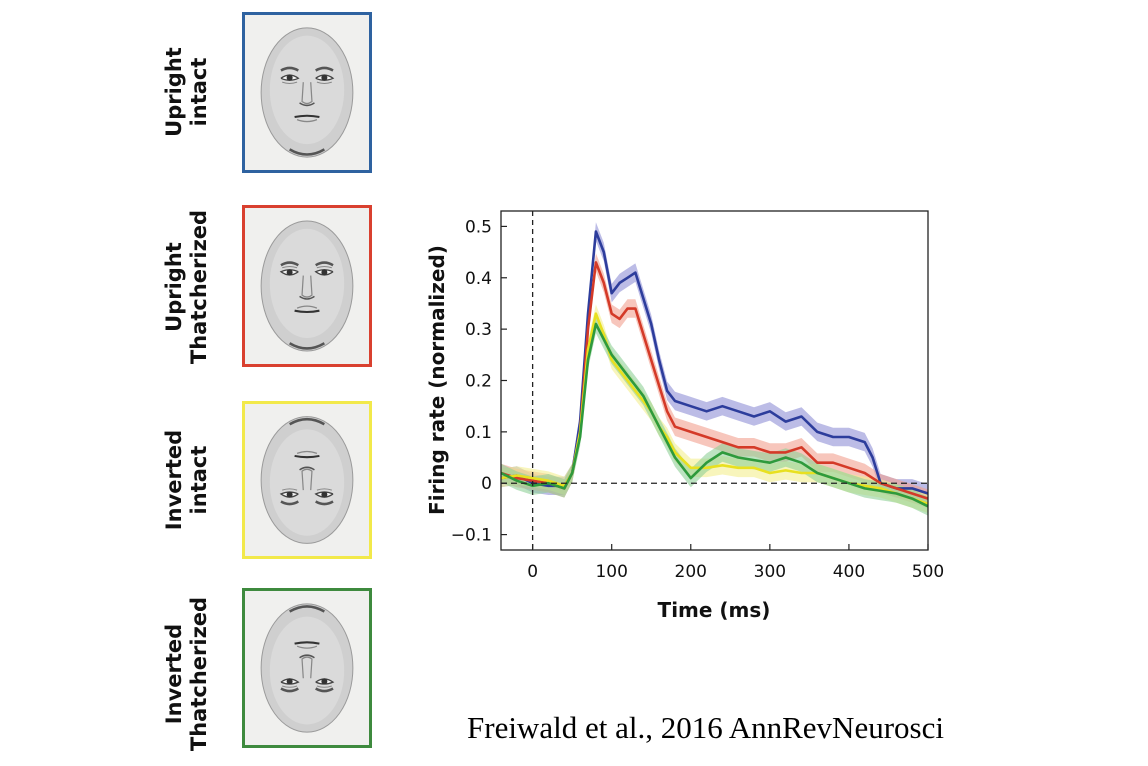  I want to click on stimulus-upright-thatcherized, so click(307, 286).